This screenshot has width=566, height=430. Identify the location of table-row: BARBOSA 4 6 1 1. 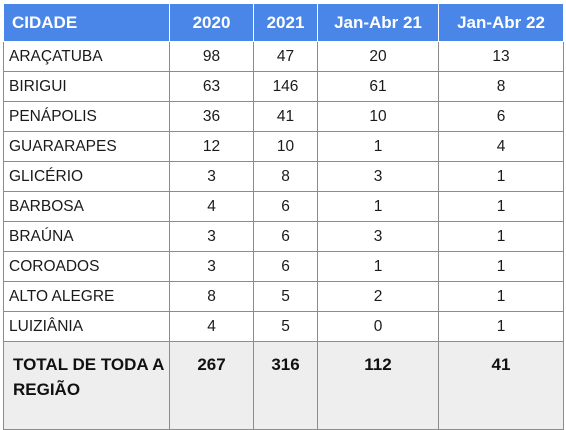
(283, 206).